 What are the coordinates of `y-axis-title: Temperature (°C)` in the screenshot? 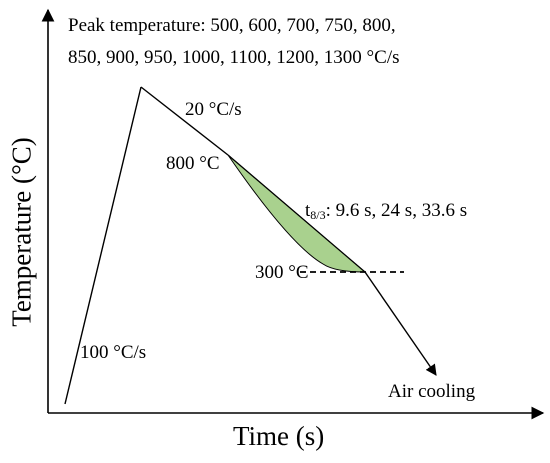 It's located at (21, 232).